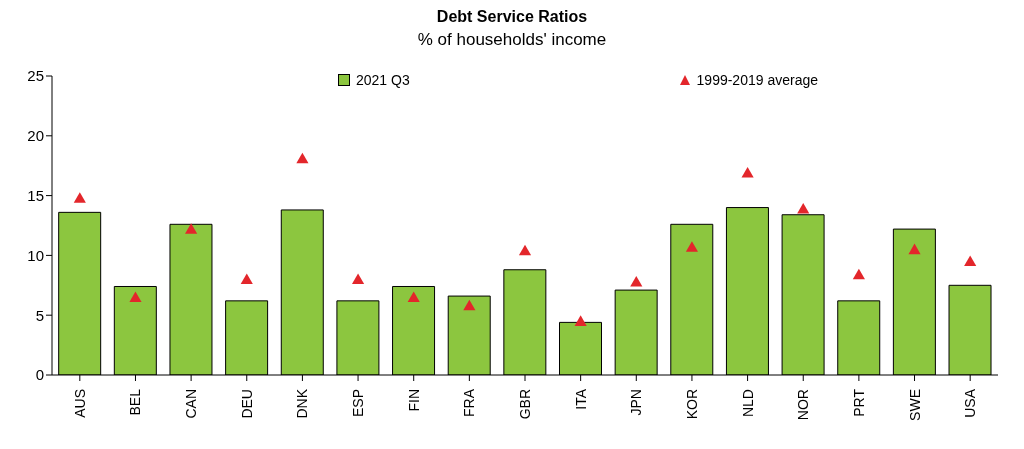  What do you see at coordinates (914, 405) in the screenshot?
I see `x-tick-label: SWE` at bounding box center [914, 405].